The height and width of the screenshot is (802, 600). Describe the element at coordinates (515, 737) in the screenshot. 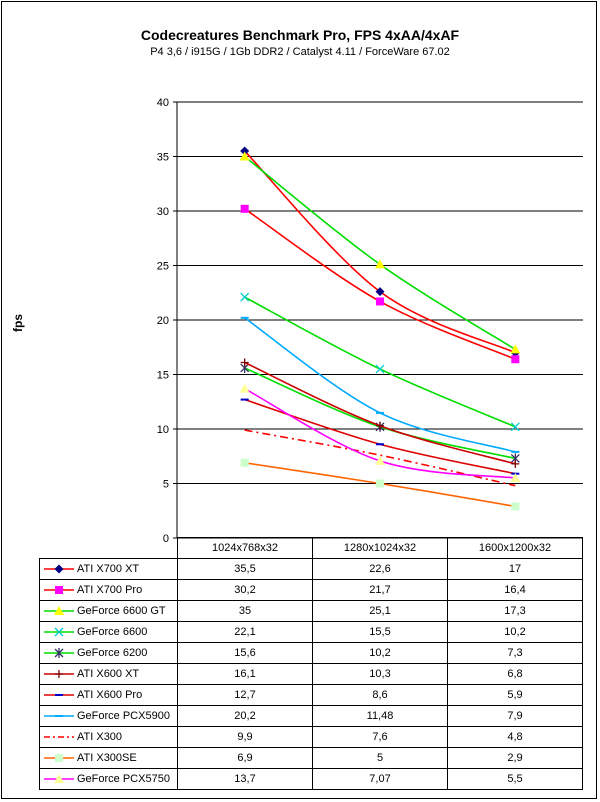

I see `data-label: 4,8` at that location.